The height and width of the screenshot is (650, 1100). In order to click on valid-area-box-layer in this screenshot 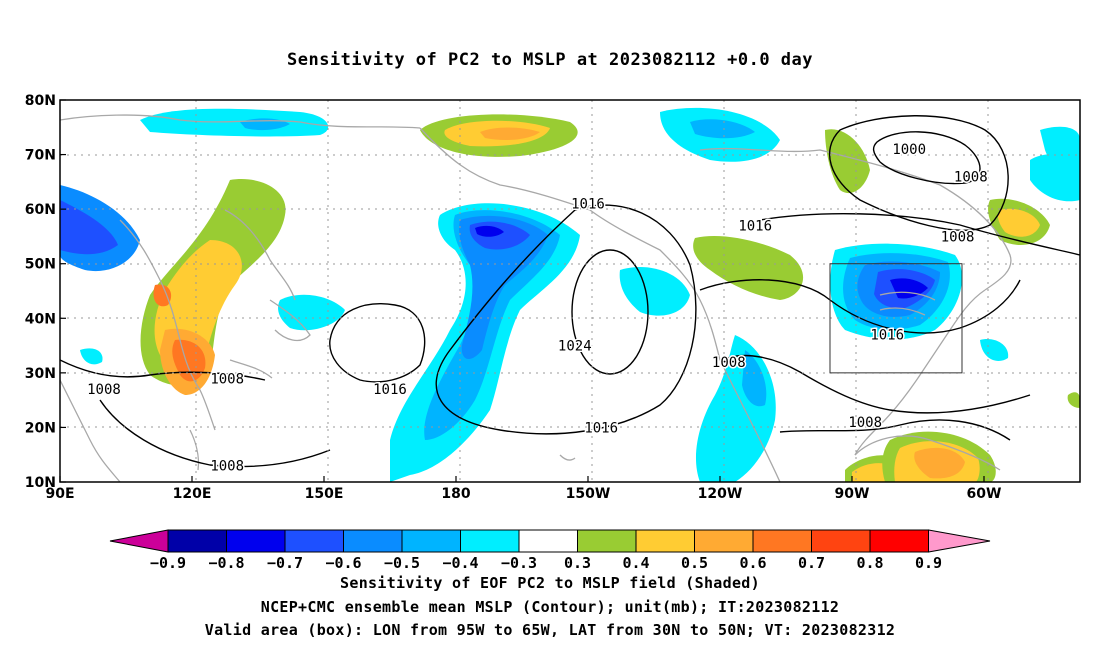, I will do `click(896, 318)`.